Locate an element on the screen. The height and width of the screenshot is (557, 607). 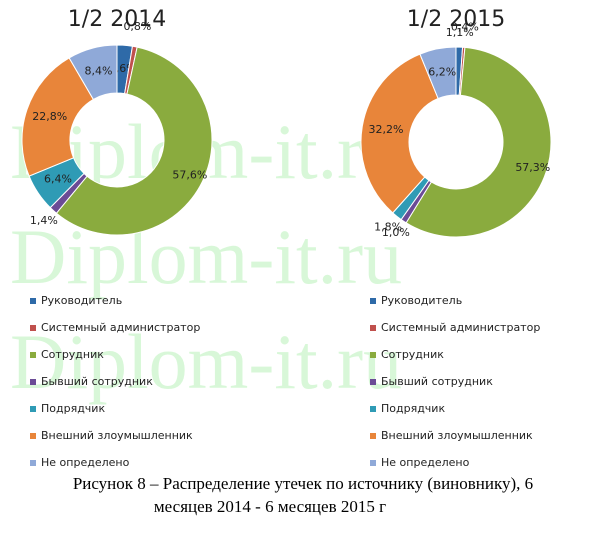
data-label: 0,4% is located at coordinates (465, 26).